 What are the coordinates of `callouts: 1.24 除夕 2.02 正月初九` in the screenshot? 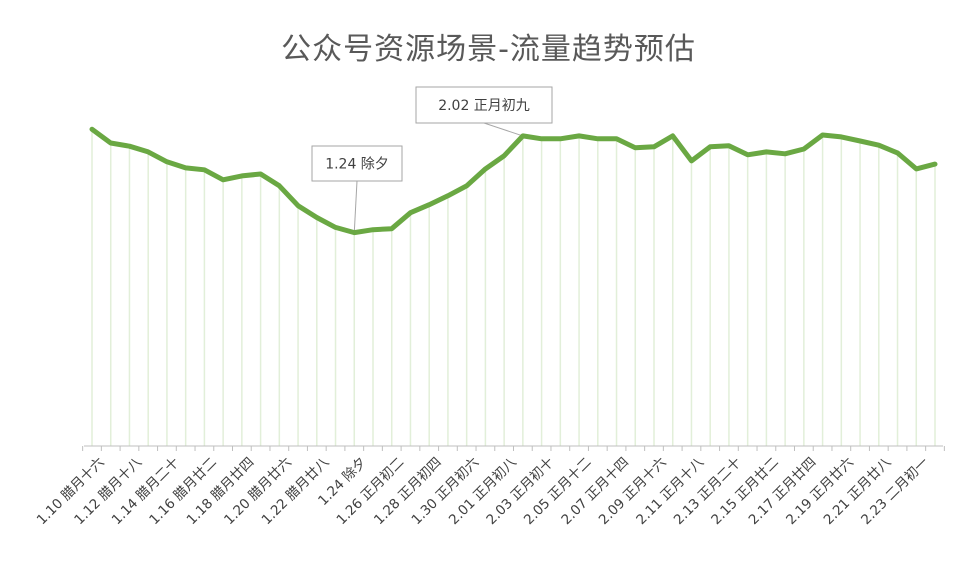 It's located at (432, 134).